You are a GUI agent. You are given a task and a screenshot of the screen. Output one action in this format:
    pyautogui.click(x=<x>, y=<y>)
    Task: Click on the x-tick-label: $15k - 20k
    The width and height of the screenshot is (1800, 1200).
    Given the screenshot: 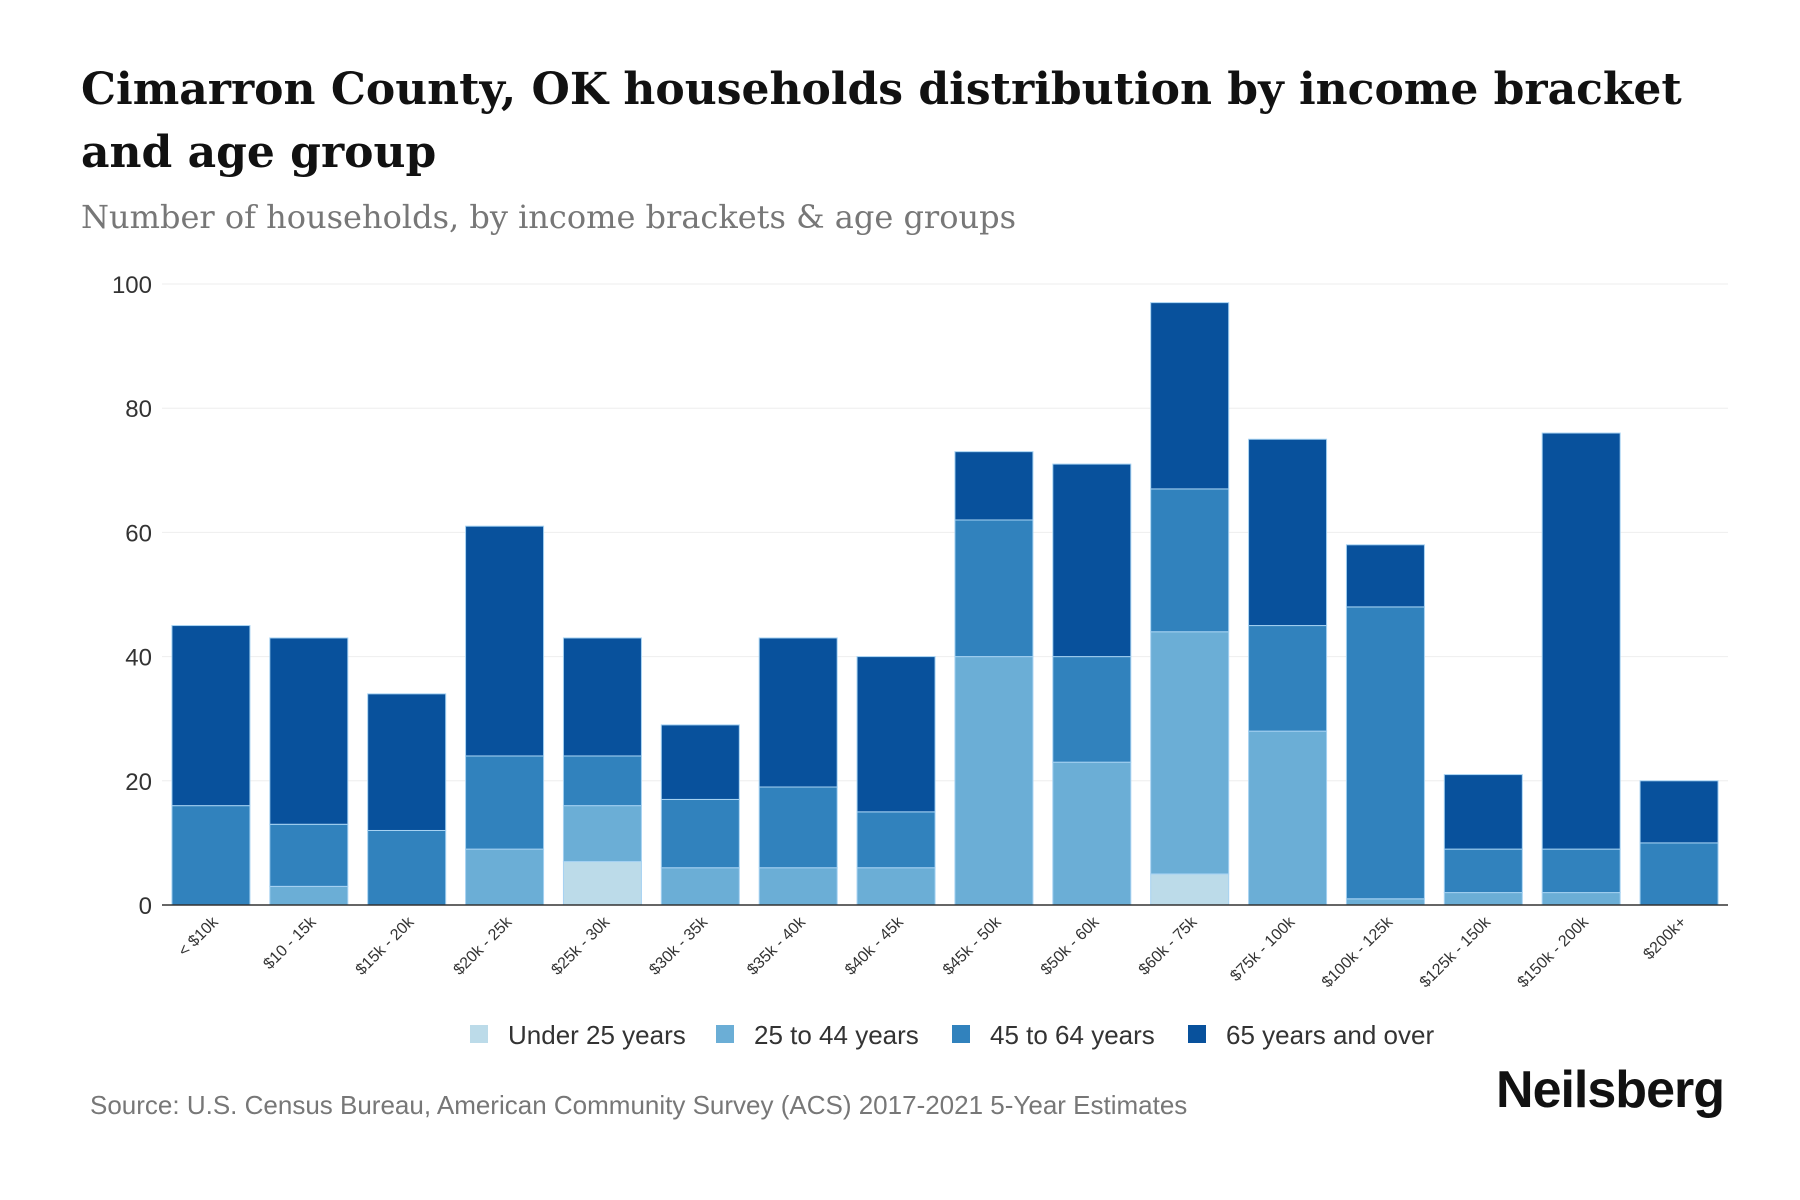 What is the action you would take?
    pyautogui.click(x=386, y=946)
    